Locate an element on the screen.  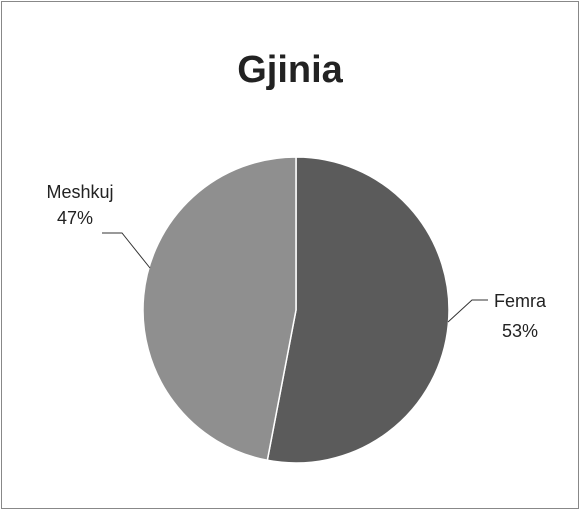
category-label: Meshkuj is located at coordinates (79, 192).